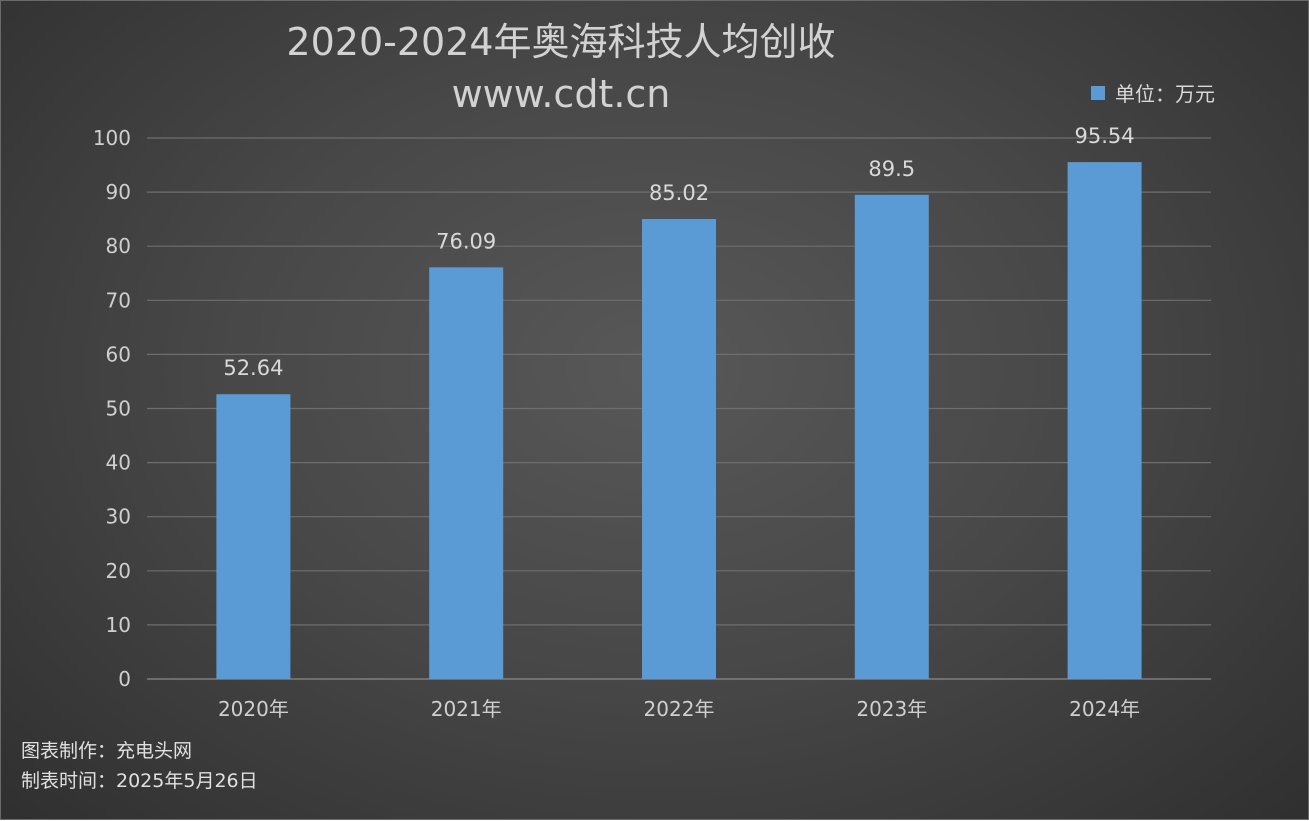 The height and width of the screenshot is (821, 1309). I want to click on data-label: 89.5, so click(891, 169).